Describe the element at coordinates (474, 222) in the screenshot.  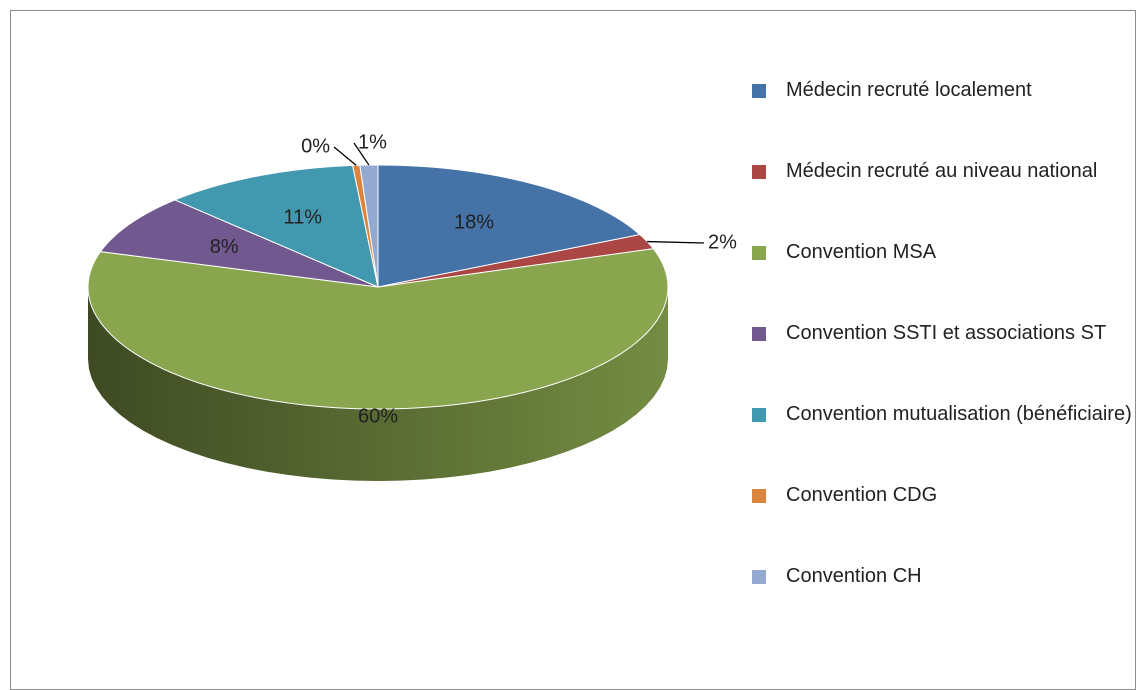
I see `data-label: 18%` at that location.